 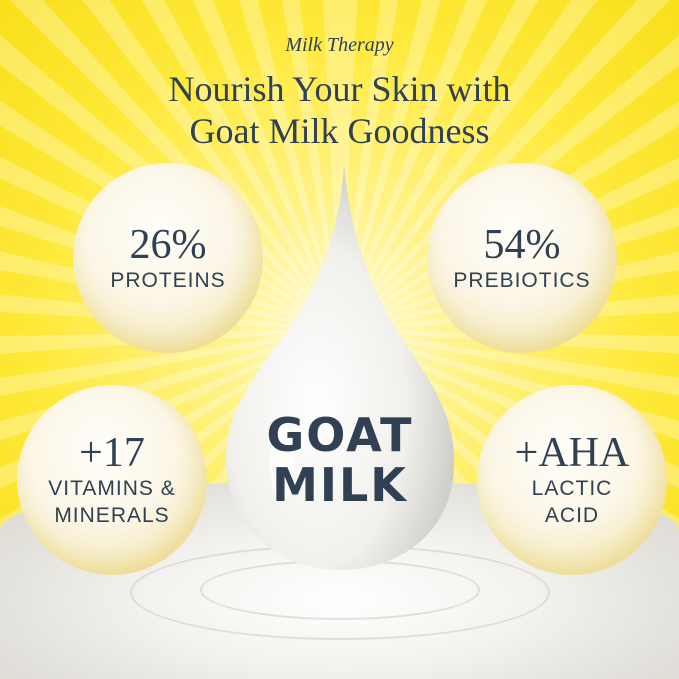 What do you see at coordinates (340, 485) in the screenshot?
I see `drop-label-line: MILK` at bounding box center [340, 485].